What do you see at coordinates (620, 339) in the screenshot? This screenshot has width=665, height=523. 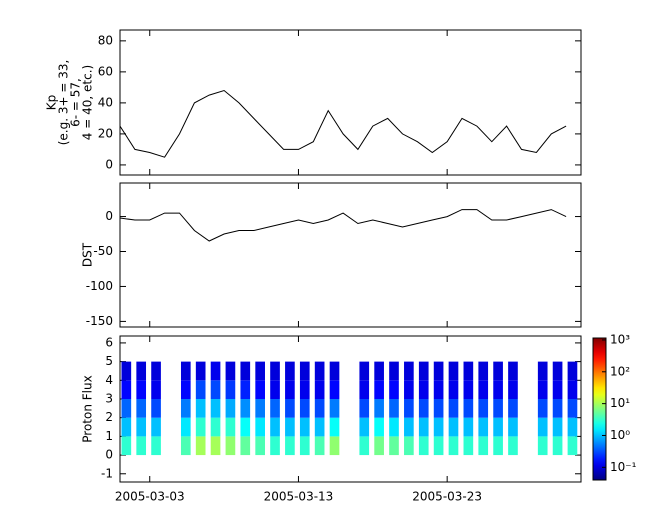 I see `colorbar-tick-label: 10³` at bounding box center [620, 339].